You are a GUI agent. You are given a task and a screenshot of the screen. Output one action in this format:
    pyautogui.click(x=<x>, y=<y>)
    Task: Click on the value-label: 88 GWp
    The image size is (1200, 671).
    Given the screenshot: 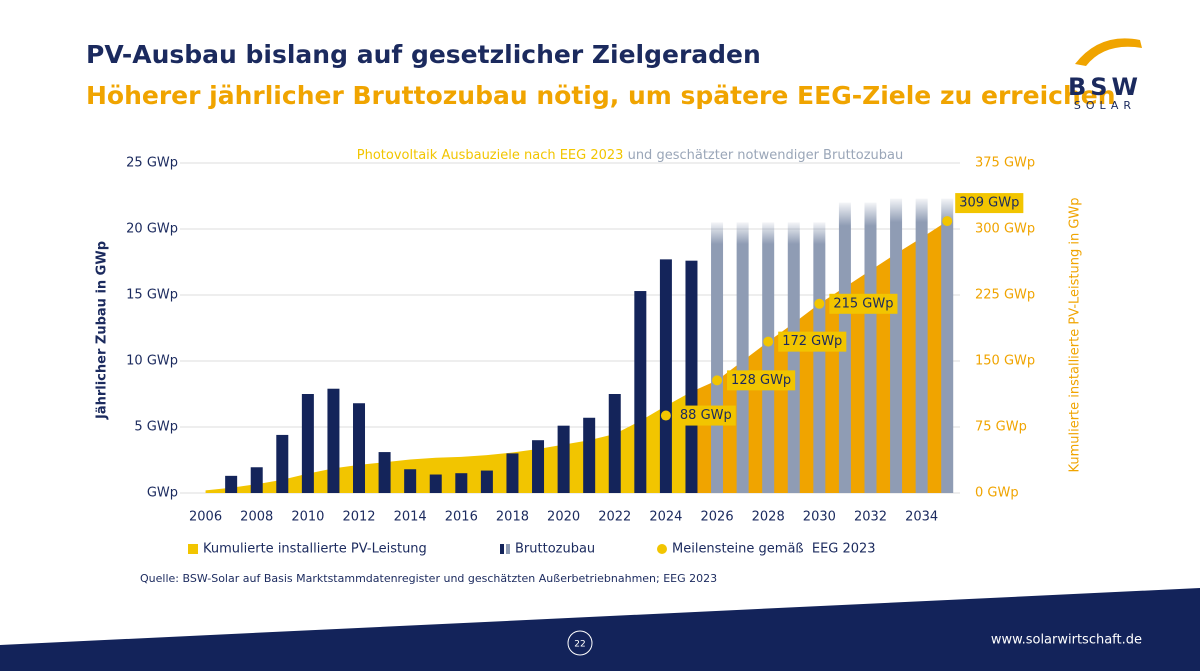 What is the action you would take?
    pyautogui.click(x=706, y=415)
    